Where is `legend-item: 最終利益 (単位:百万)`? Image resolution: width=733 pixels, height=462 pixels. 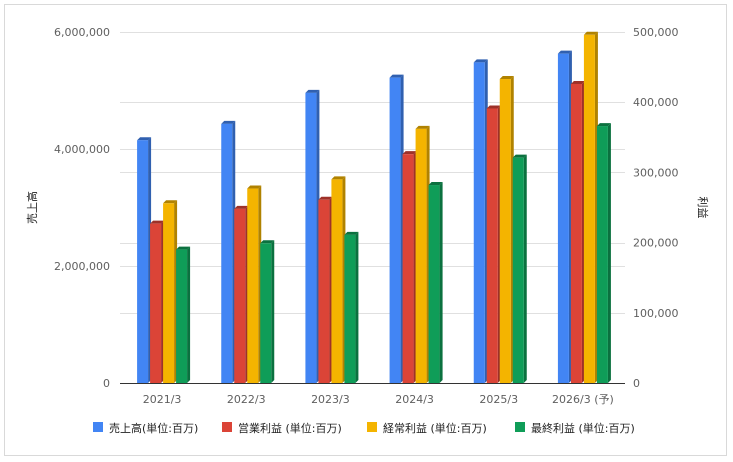
legend-item: 最終利益 (単位:百万) is located at coordinates (575, 428).